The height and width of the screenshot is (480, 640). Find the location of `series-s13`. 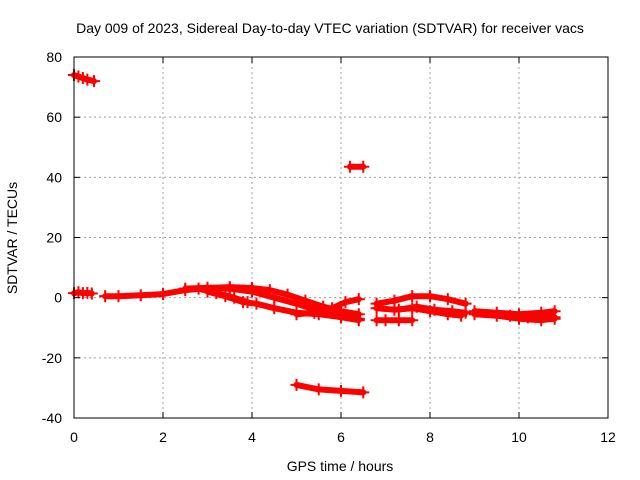

series-s13 is located at coordinates (432, 309).